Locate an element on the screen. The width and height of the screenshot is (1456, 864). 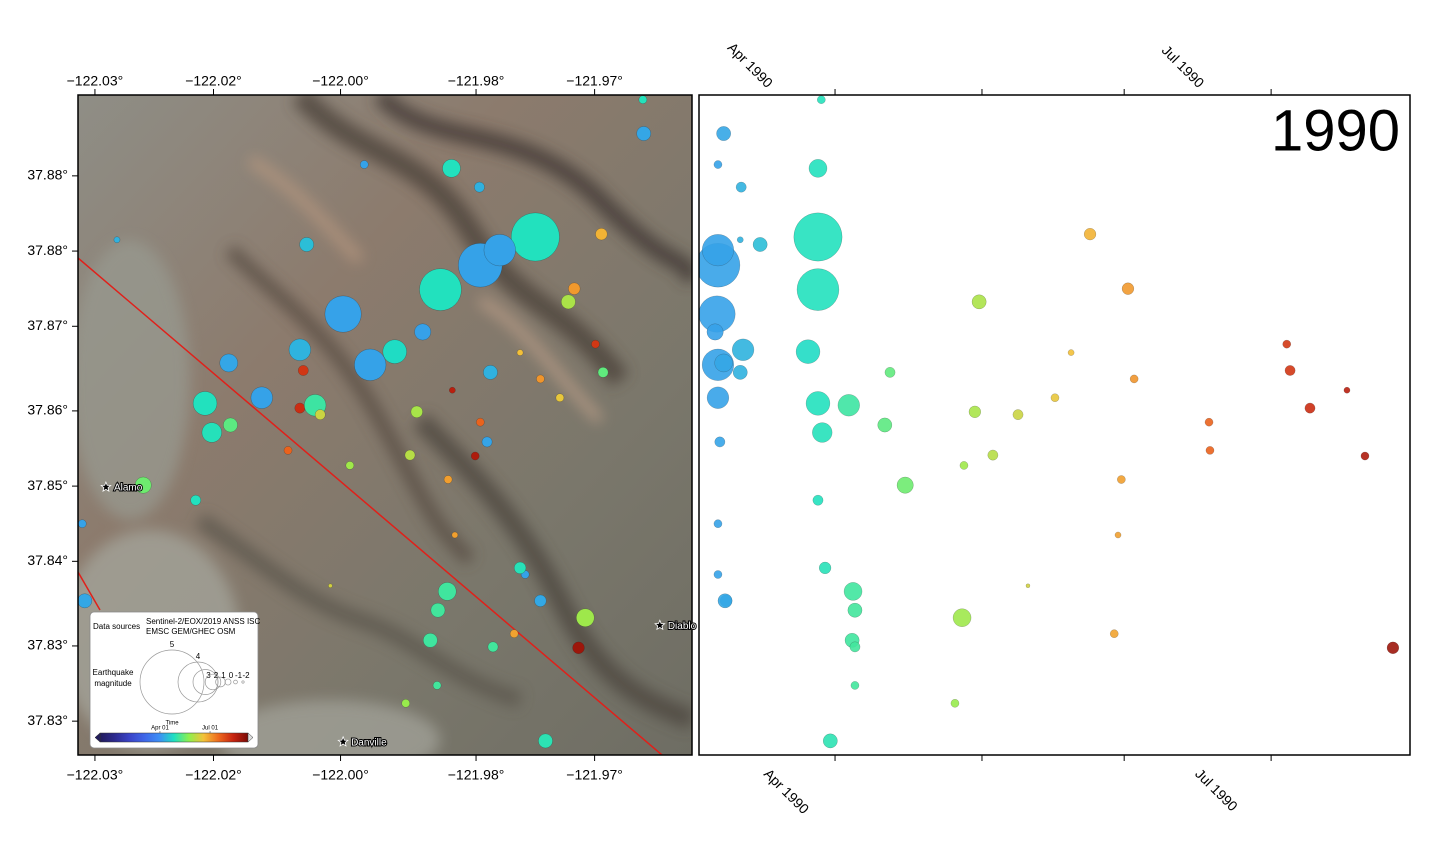
legend-size-label: 2 is located at coordinates (216, 675).